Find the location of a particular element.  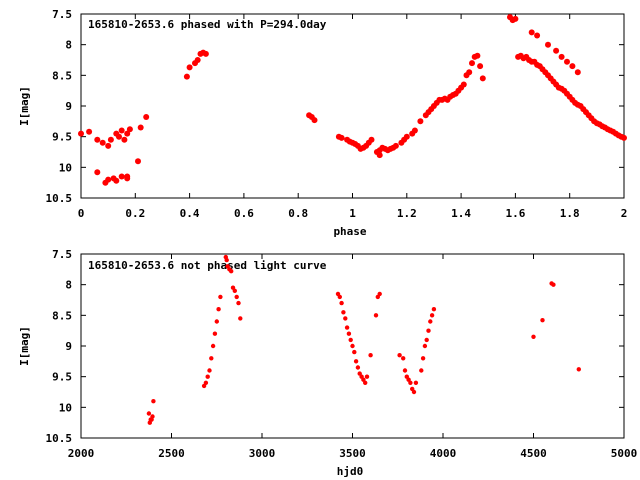

x-tick-label: 1 is located at coordinates (352, 213).